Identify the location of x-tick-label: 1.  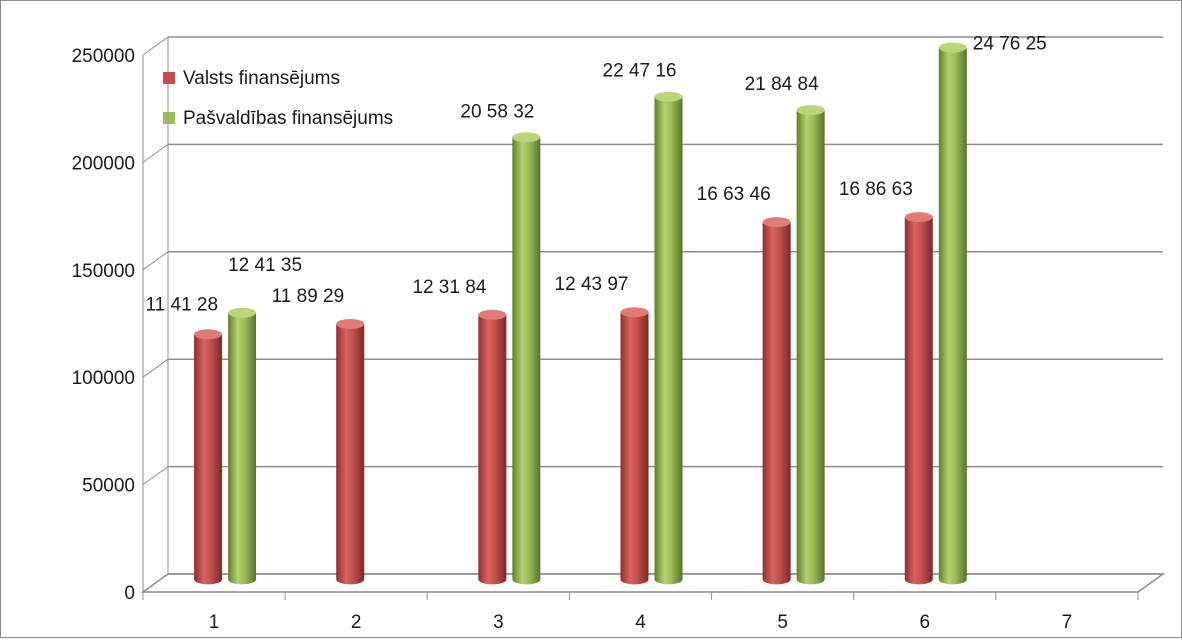
(214, 622).